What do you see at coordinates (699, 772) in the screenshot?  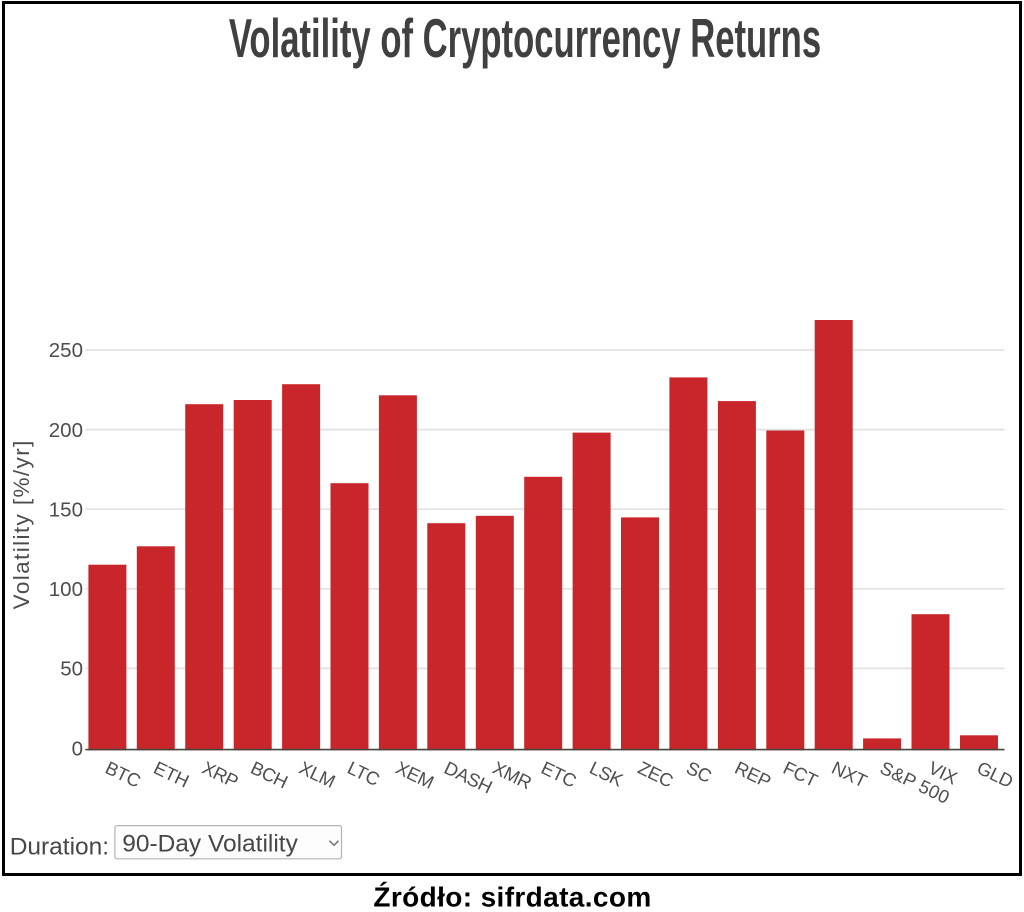 I see `svg-text: SC` at bounding box center [699, 772].